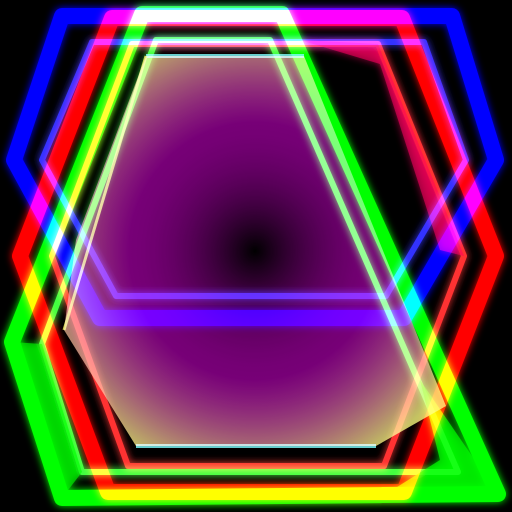 Image resolution: width=512 pixels, height=512 pixels. I want to click on left-yellow-edge, so click(105, 193).